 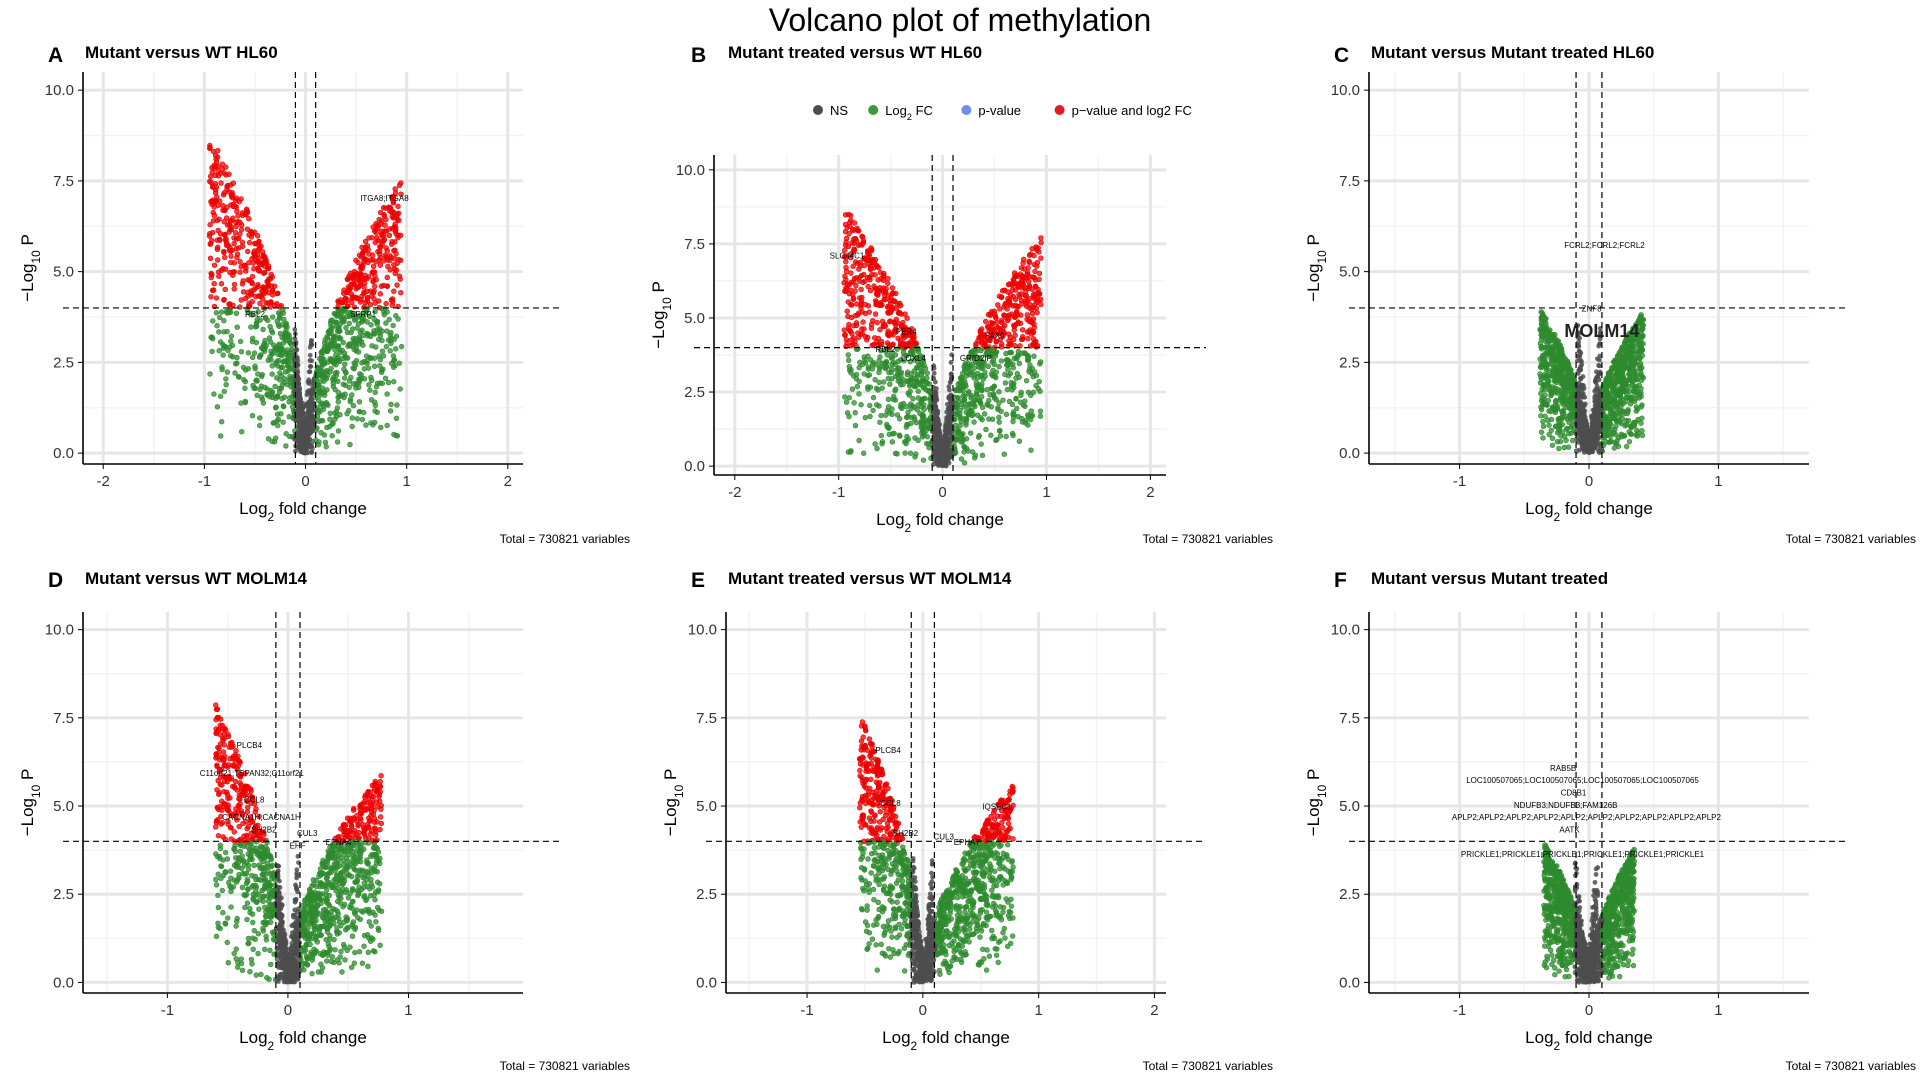 I want to click on y-axis-label-part: P, so click(x=658, y=289).